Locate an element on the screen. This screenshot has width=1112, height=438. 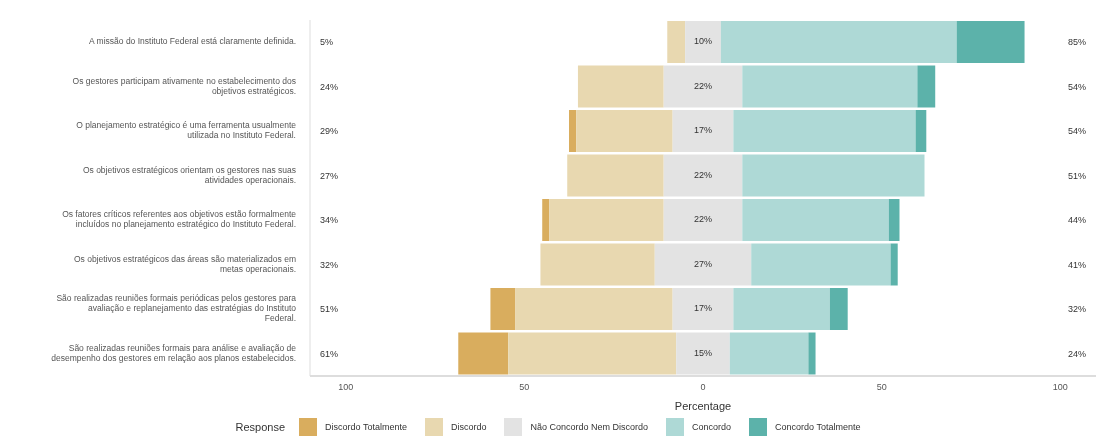
data-label: 27% is located at coordinates (703, 263).